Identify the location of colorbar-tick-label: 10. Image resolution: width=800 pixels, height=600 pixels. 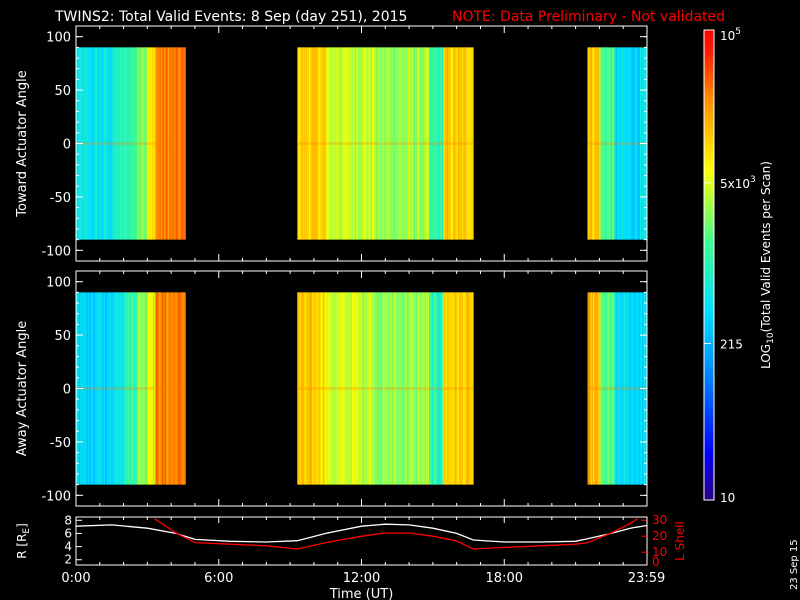
(727, 498).